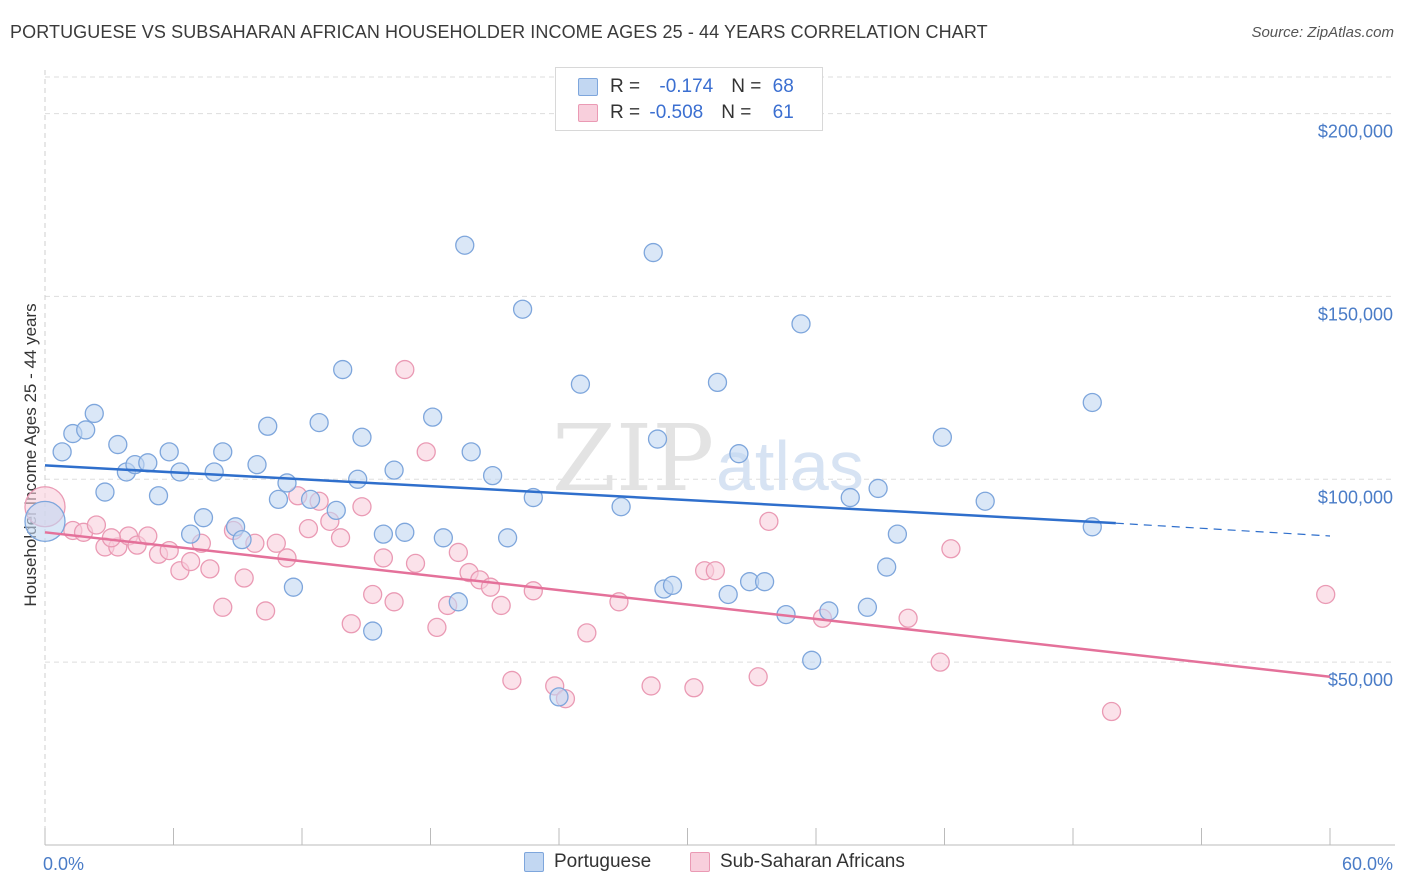 The height and width of the screenshot is (892, 1406). Describe the element at coordinates (812, 861) in the screenshot. I see `bottom-legend-label-subsaharan: Sub-Saharan Africans` at that location.